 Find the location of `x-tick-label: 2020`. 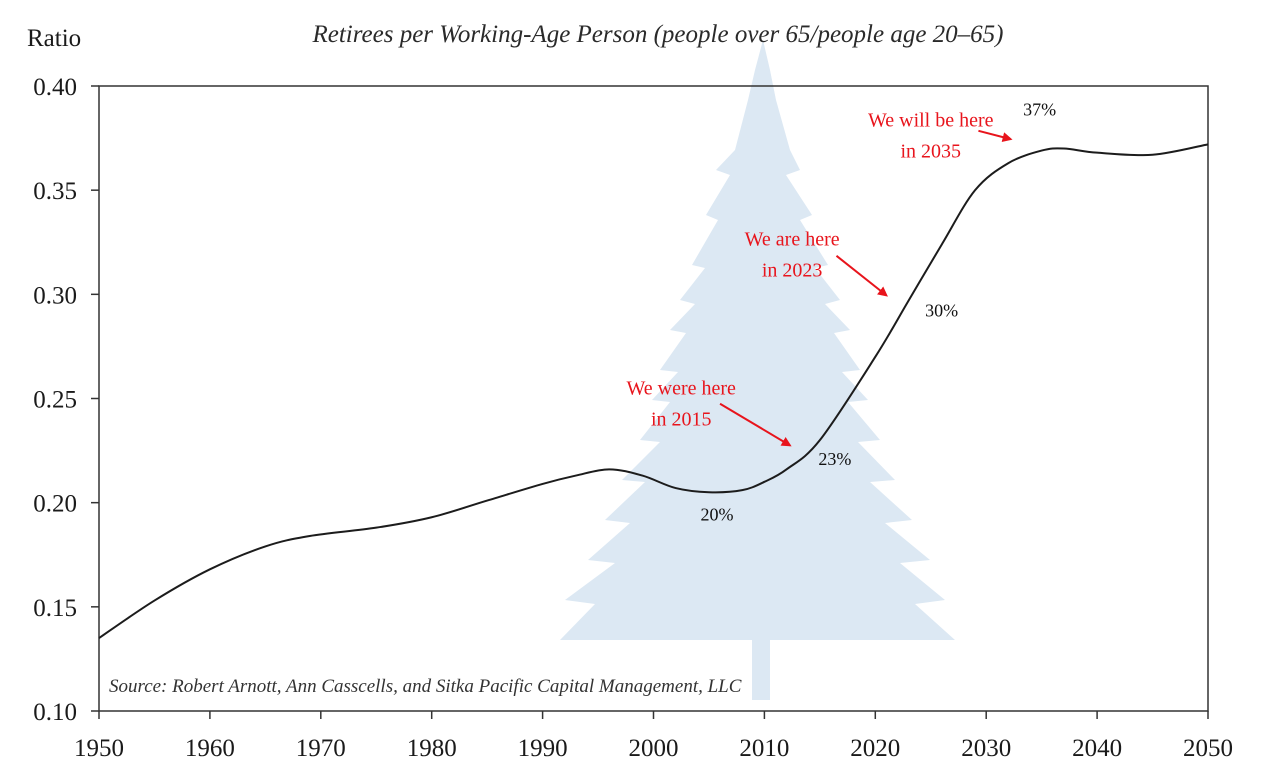

x-tick-label: 2020 is located at coordinates (875, 748).